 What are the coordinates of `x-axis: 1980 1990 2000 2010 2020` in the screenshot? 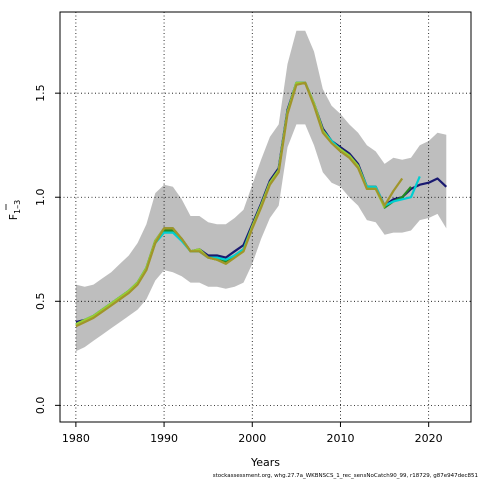 It's located at (252, 433).